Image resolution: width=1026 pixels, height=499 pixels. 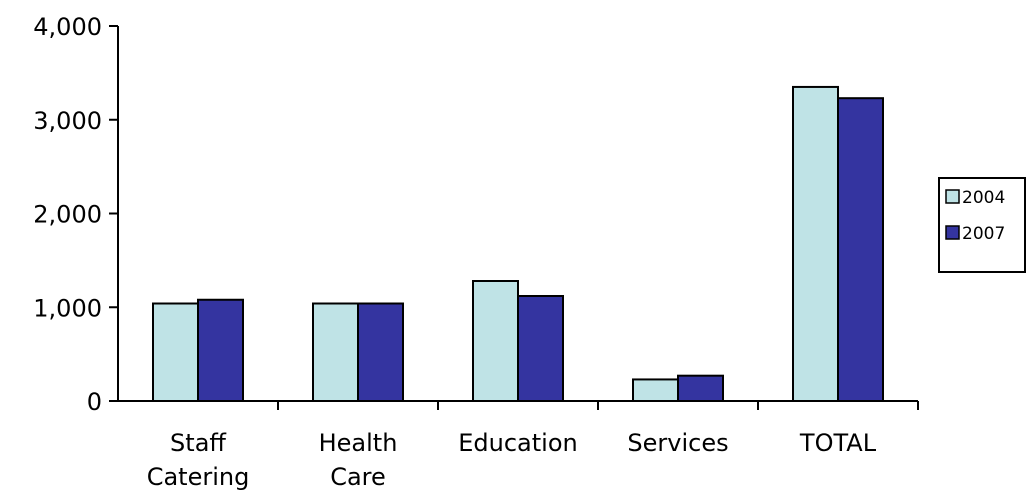 I want to click on legend-swatch-2004, so click(x=952, y=196).